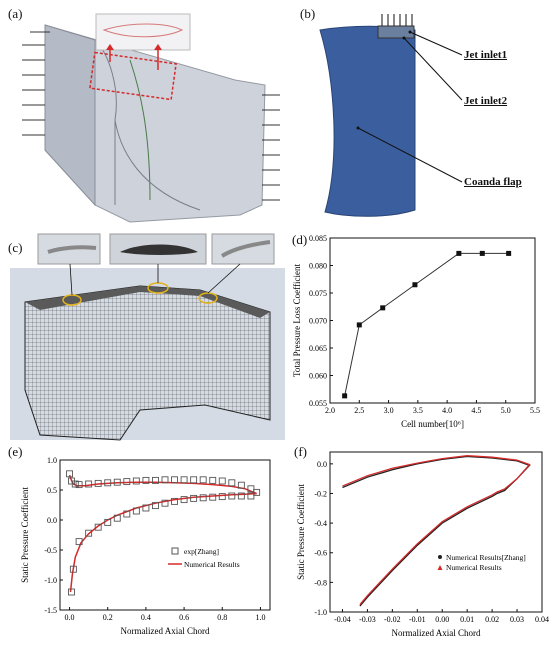 The width and height of the screenshot is (550, 652). What do you see at coordinates (15, 451) in the screenshot?
I see `panel-e-label: (e)` at bounding box center [15, 451].